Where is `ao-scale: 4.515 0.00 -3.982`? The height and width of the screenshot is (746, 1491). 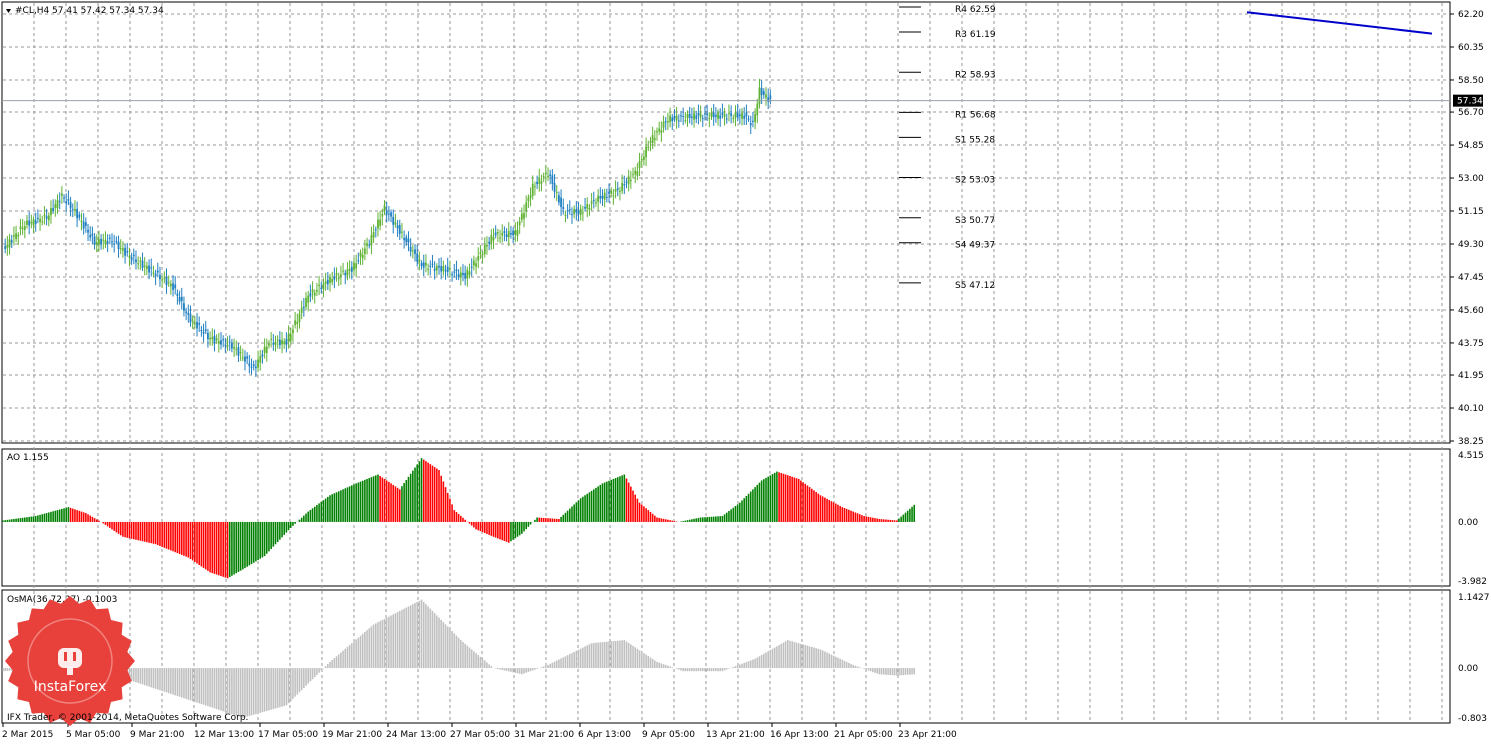 ao-scale: 4.515 0.00 -3.982 is located at coordinates (1472, 519).